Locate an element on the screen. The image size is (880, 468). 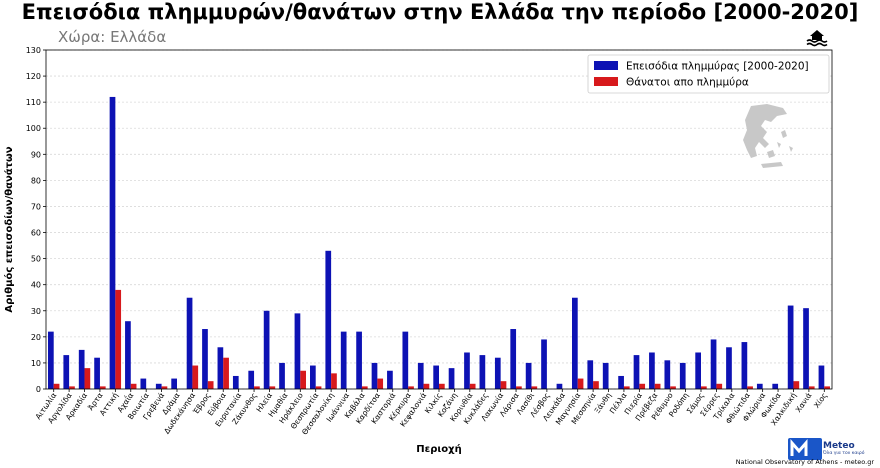
y-tick-label: 100 is located at coordinates (33, 128).